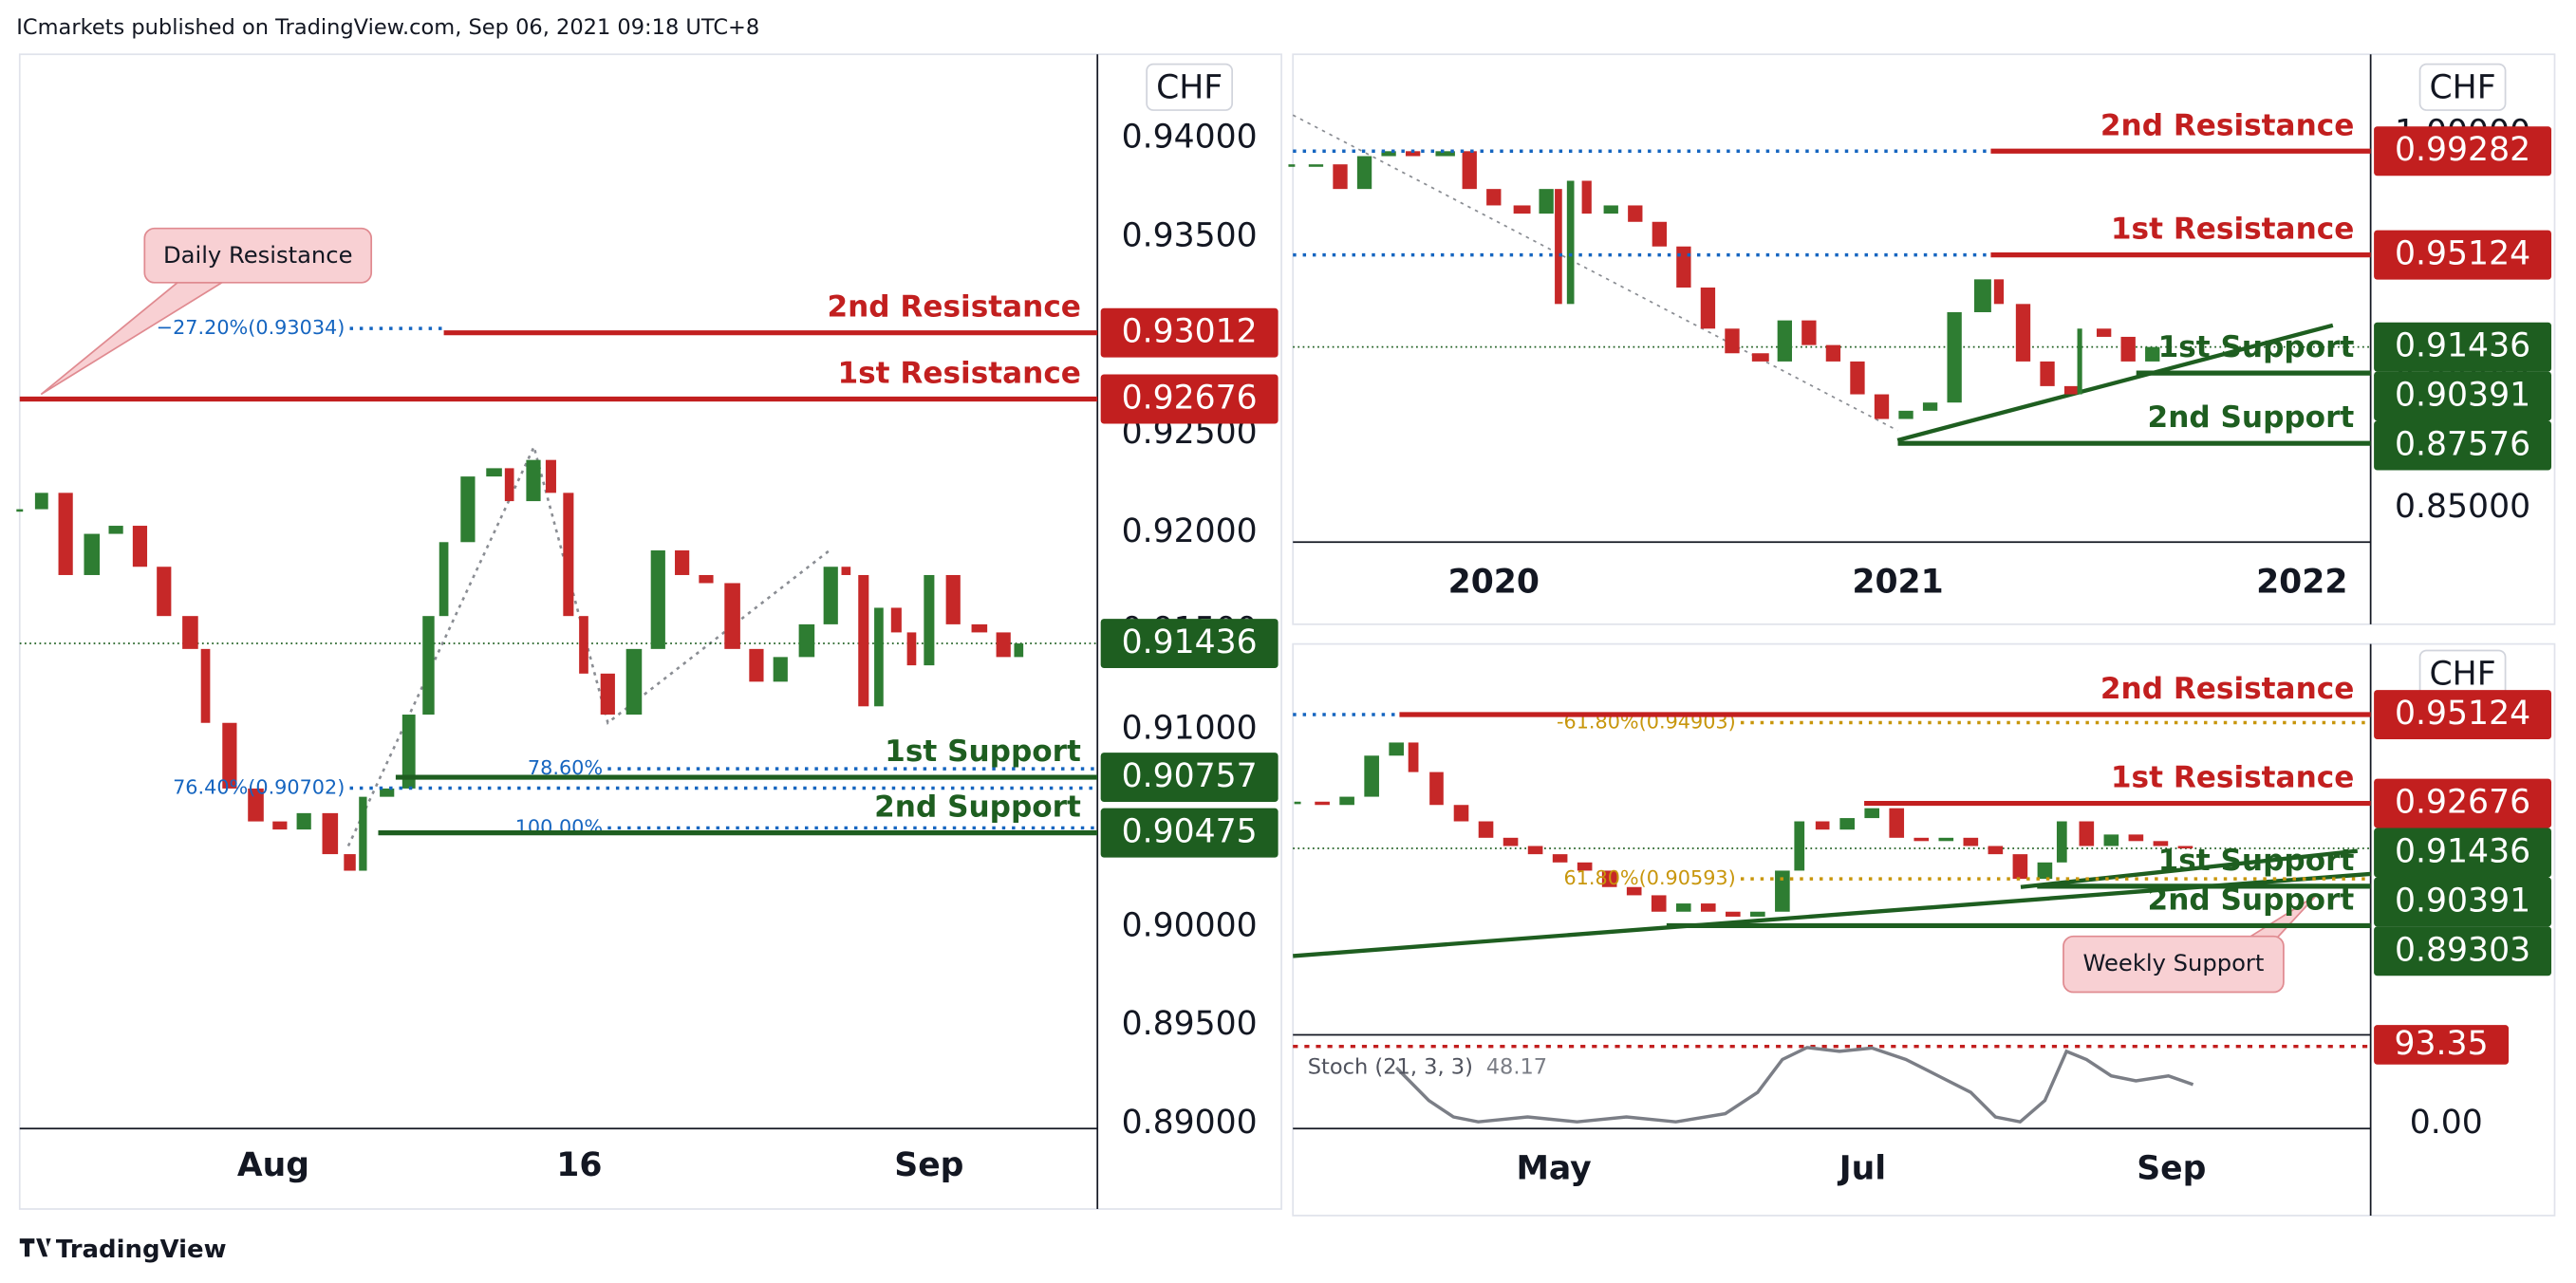 The image size is (2576, 1283). What do you see at coordinates (2463, 254) in the screenshot?
I see `price-label: 0.95124` at bounding box center [2463, 254].